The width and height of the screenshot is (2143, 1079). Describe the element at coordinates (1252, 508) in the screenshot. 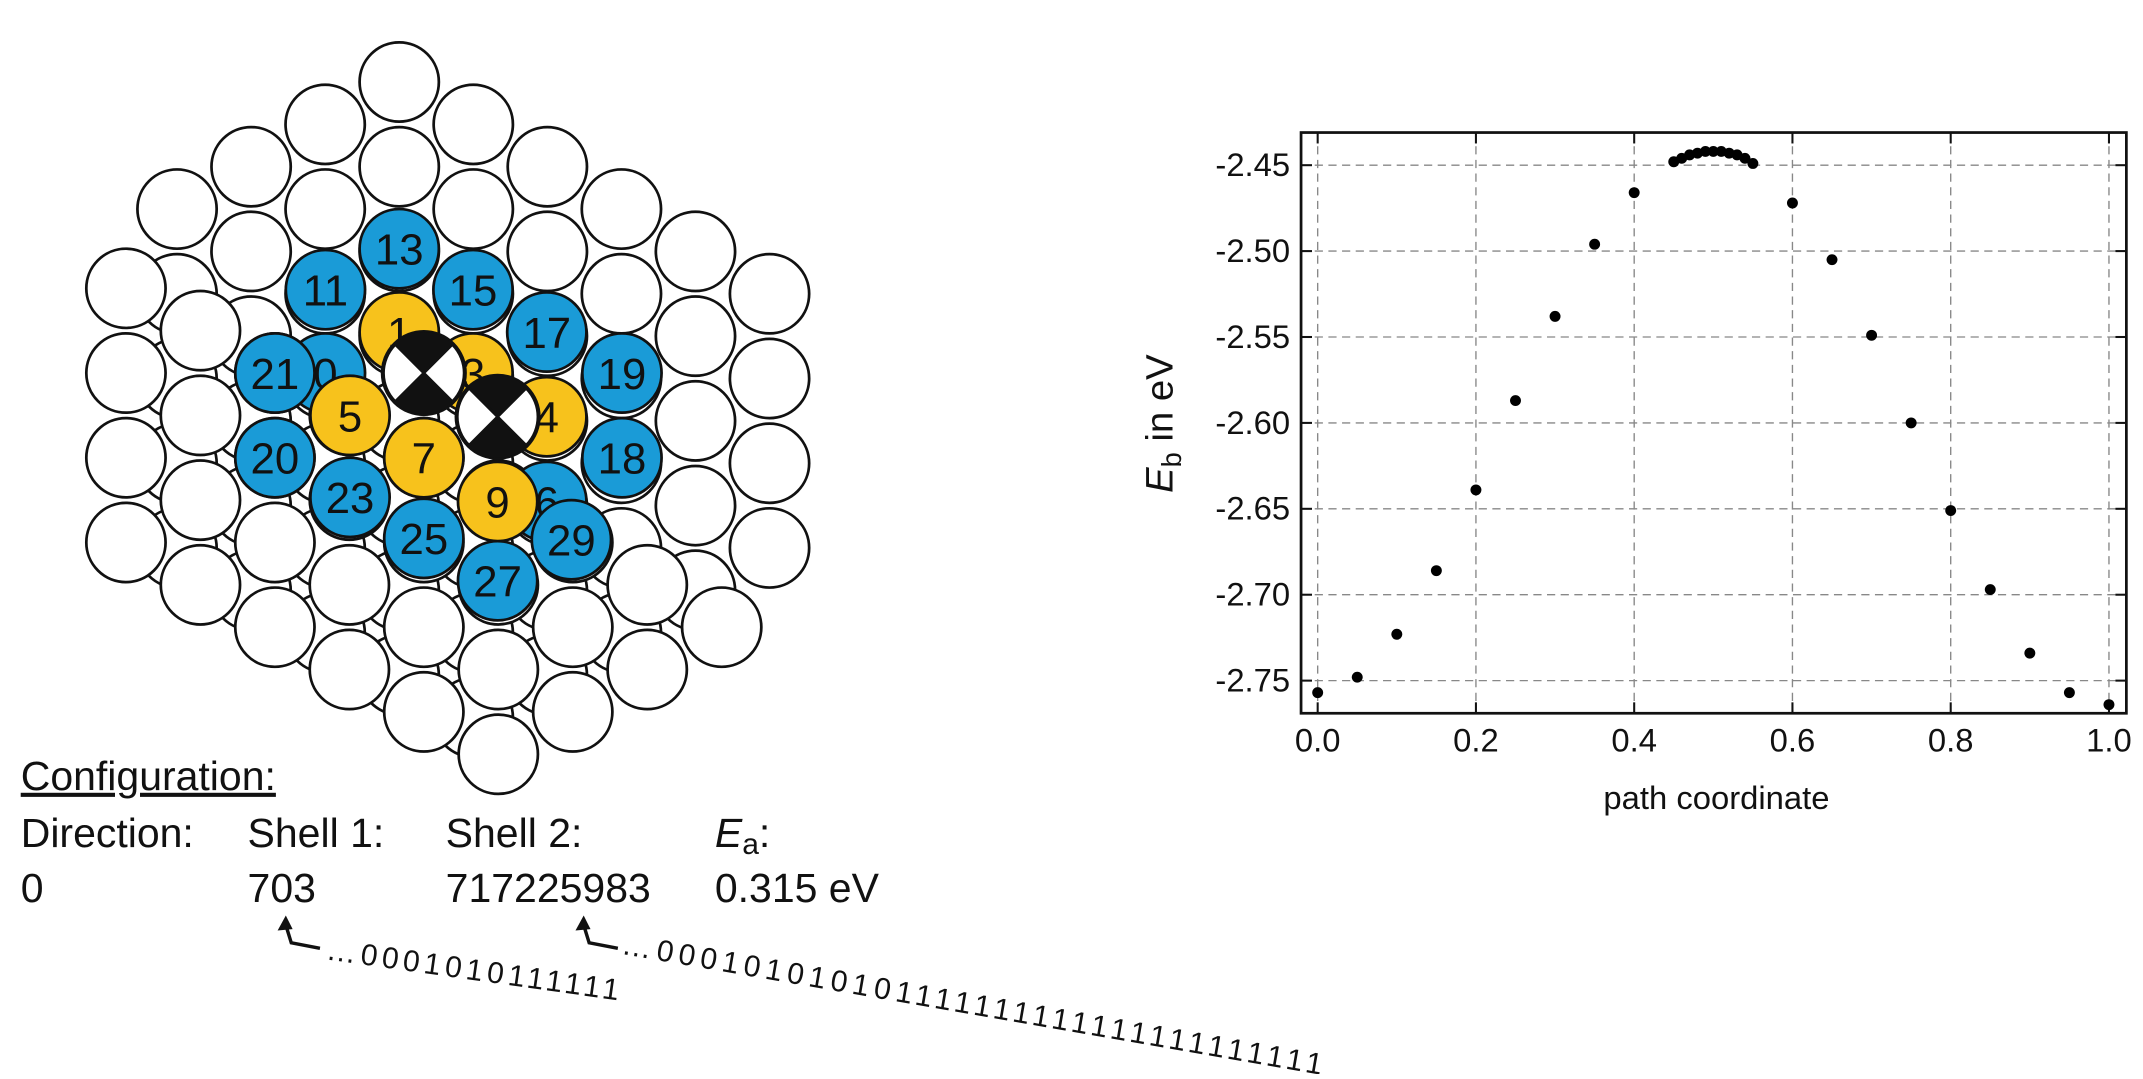

I see `y-tick-label: -2.65` at that location.